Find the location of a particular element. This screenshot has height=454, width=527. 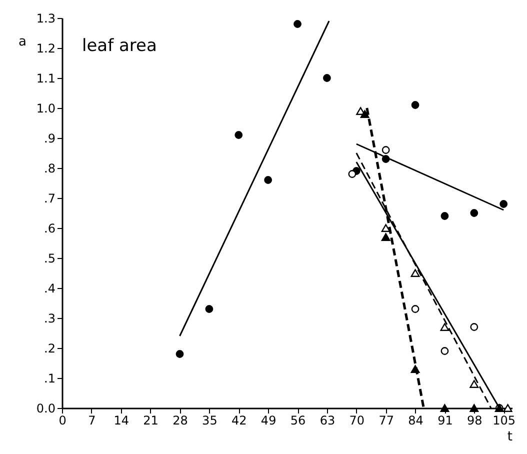

x-tick-label: 21 is located at coordinates (150, 421).